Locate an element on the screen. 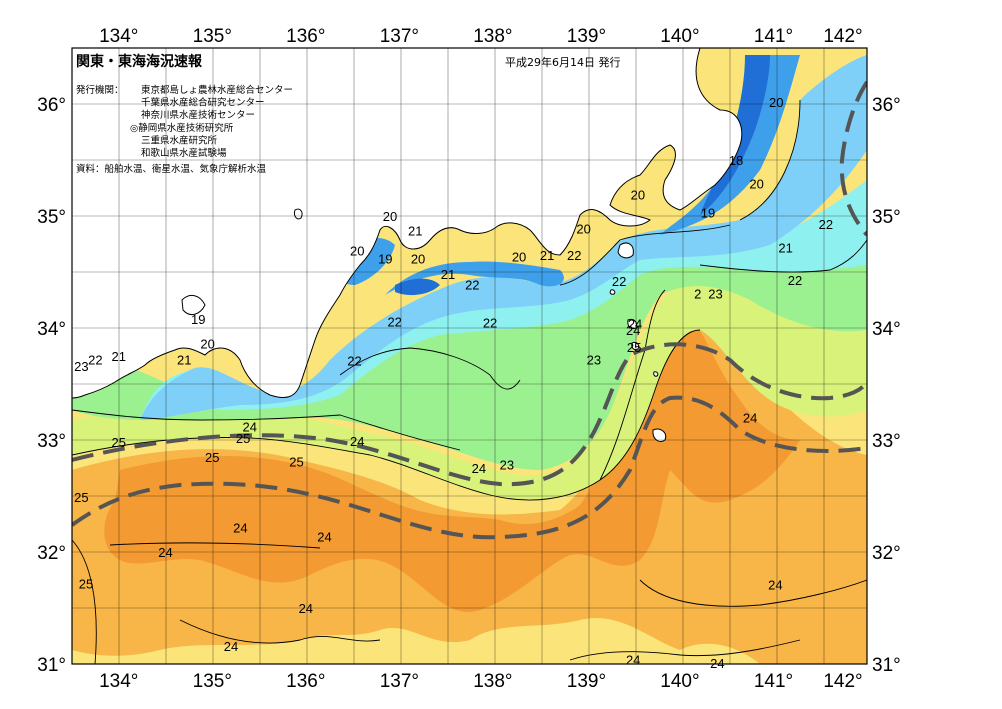 The image size is (1002, 709). longitude-label-bottom: 138° is located at coordinates (492, 681).